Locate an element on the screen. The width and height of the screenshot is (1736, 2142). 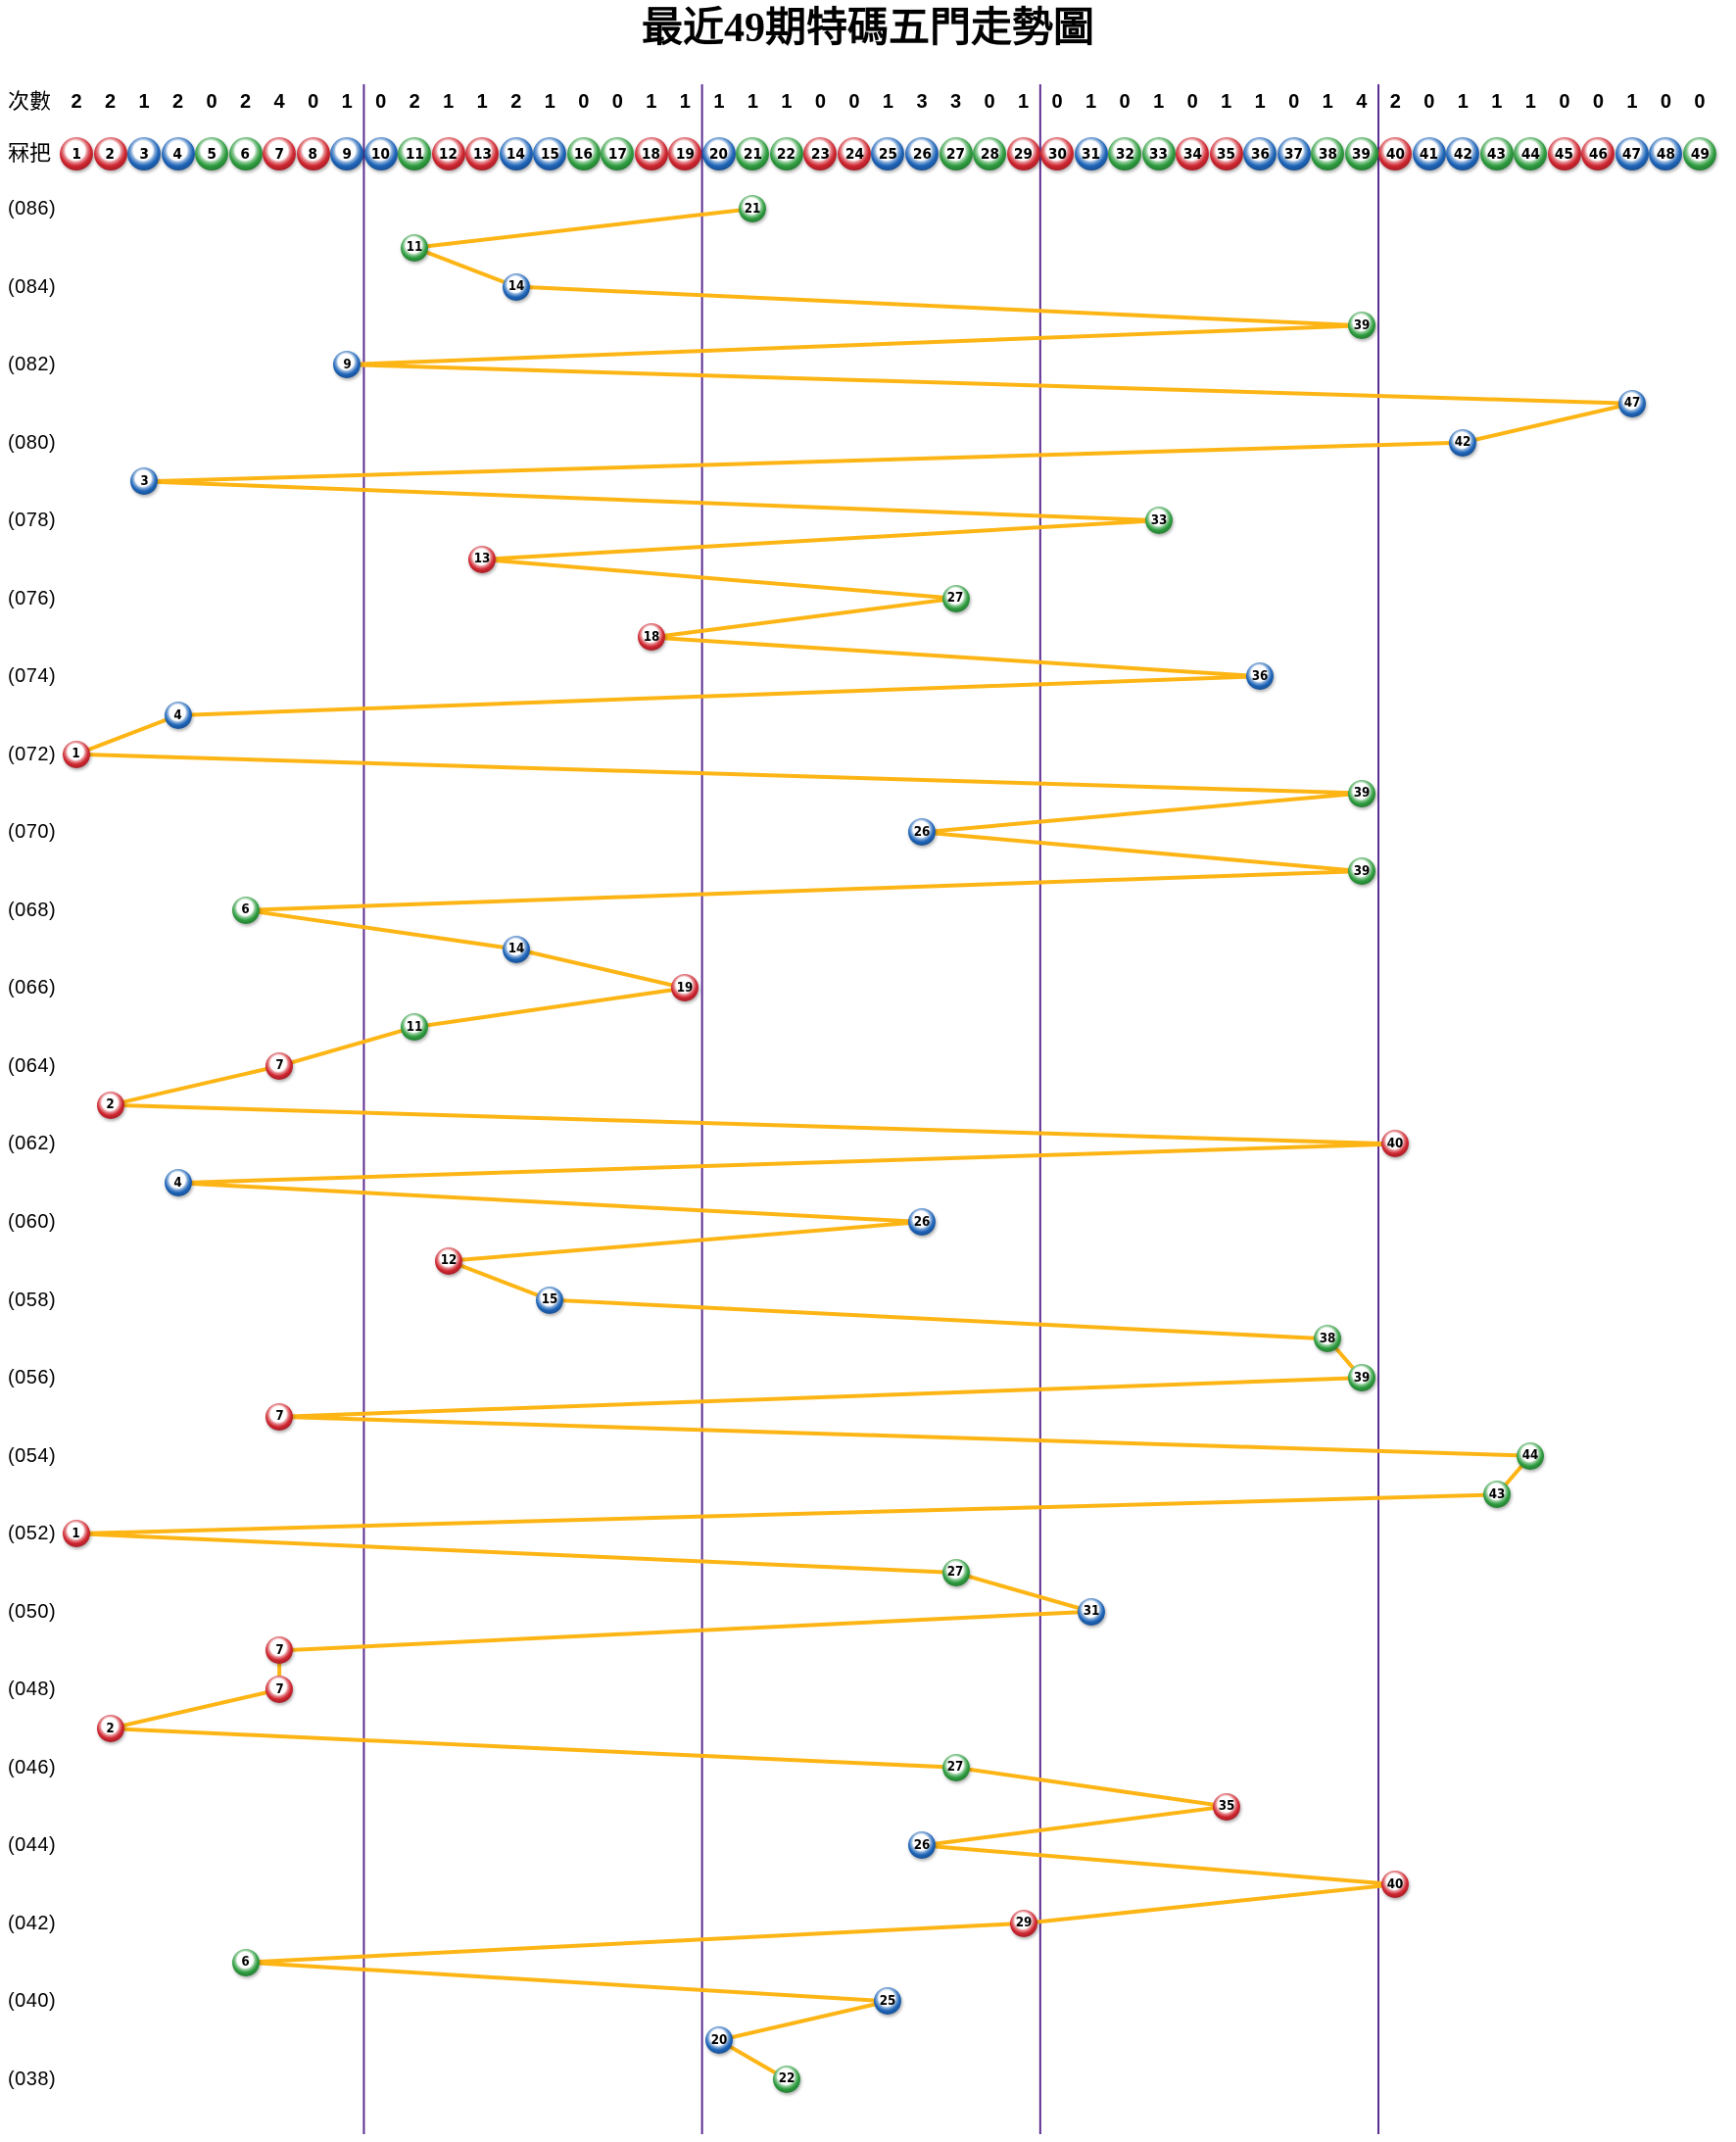
header-ball-47: 47 is located at coordinates (1632, 153).